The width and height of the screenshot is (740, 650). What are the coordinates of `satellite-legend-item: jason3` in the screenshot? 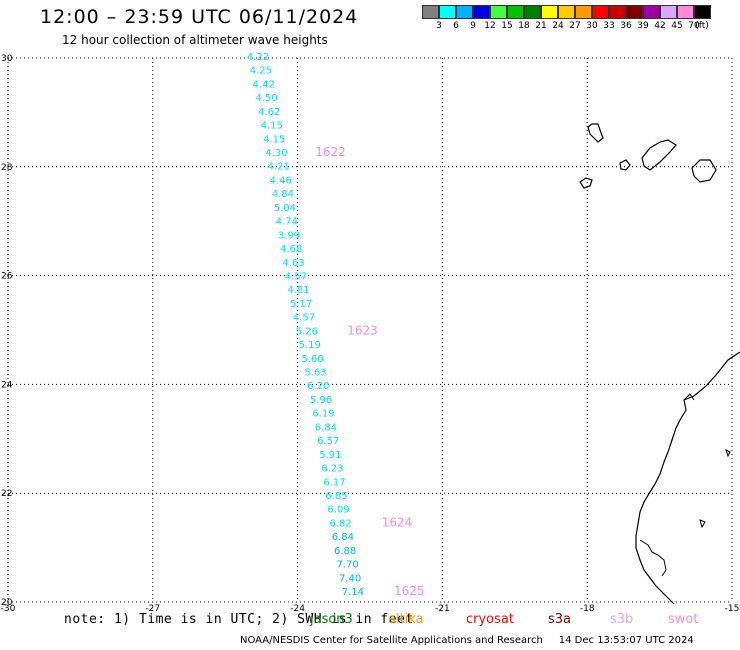 It's located at (331, 619).